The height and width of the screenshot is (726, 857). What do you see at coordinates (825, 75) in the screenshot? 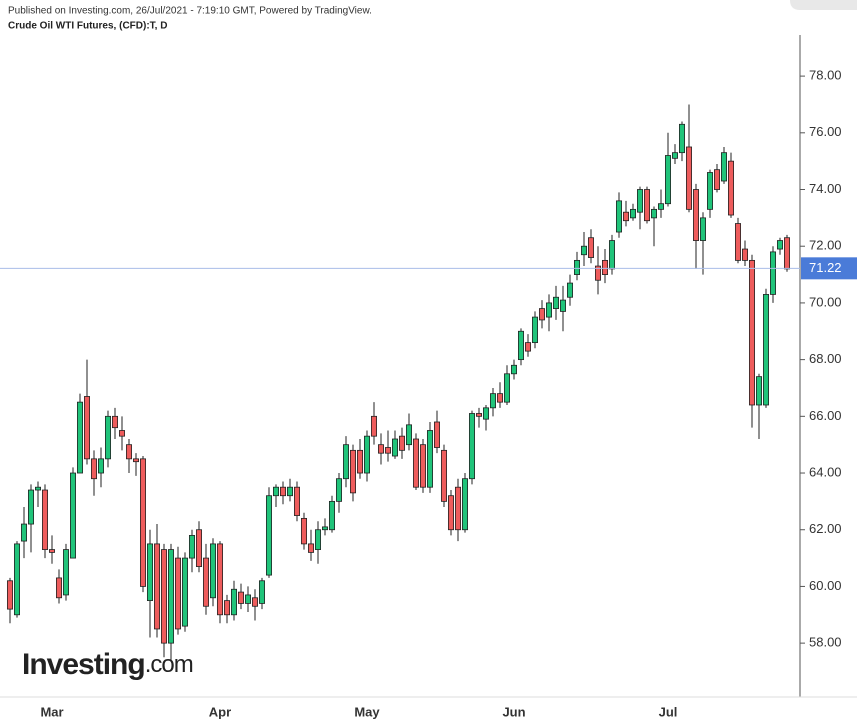
I see `y-tick-label: 78.00` at bounding box center [825, 75].